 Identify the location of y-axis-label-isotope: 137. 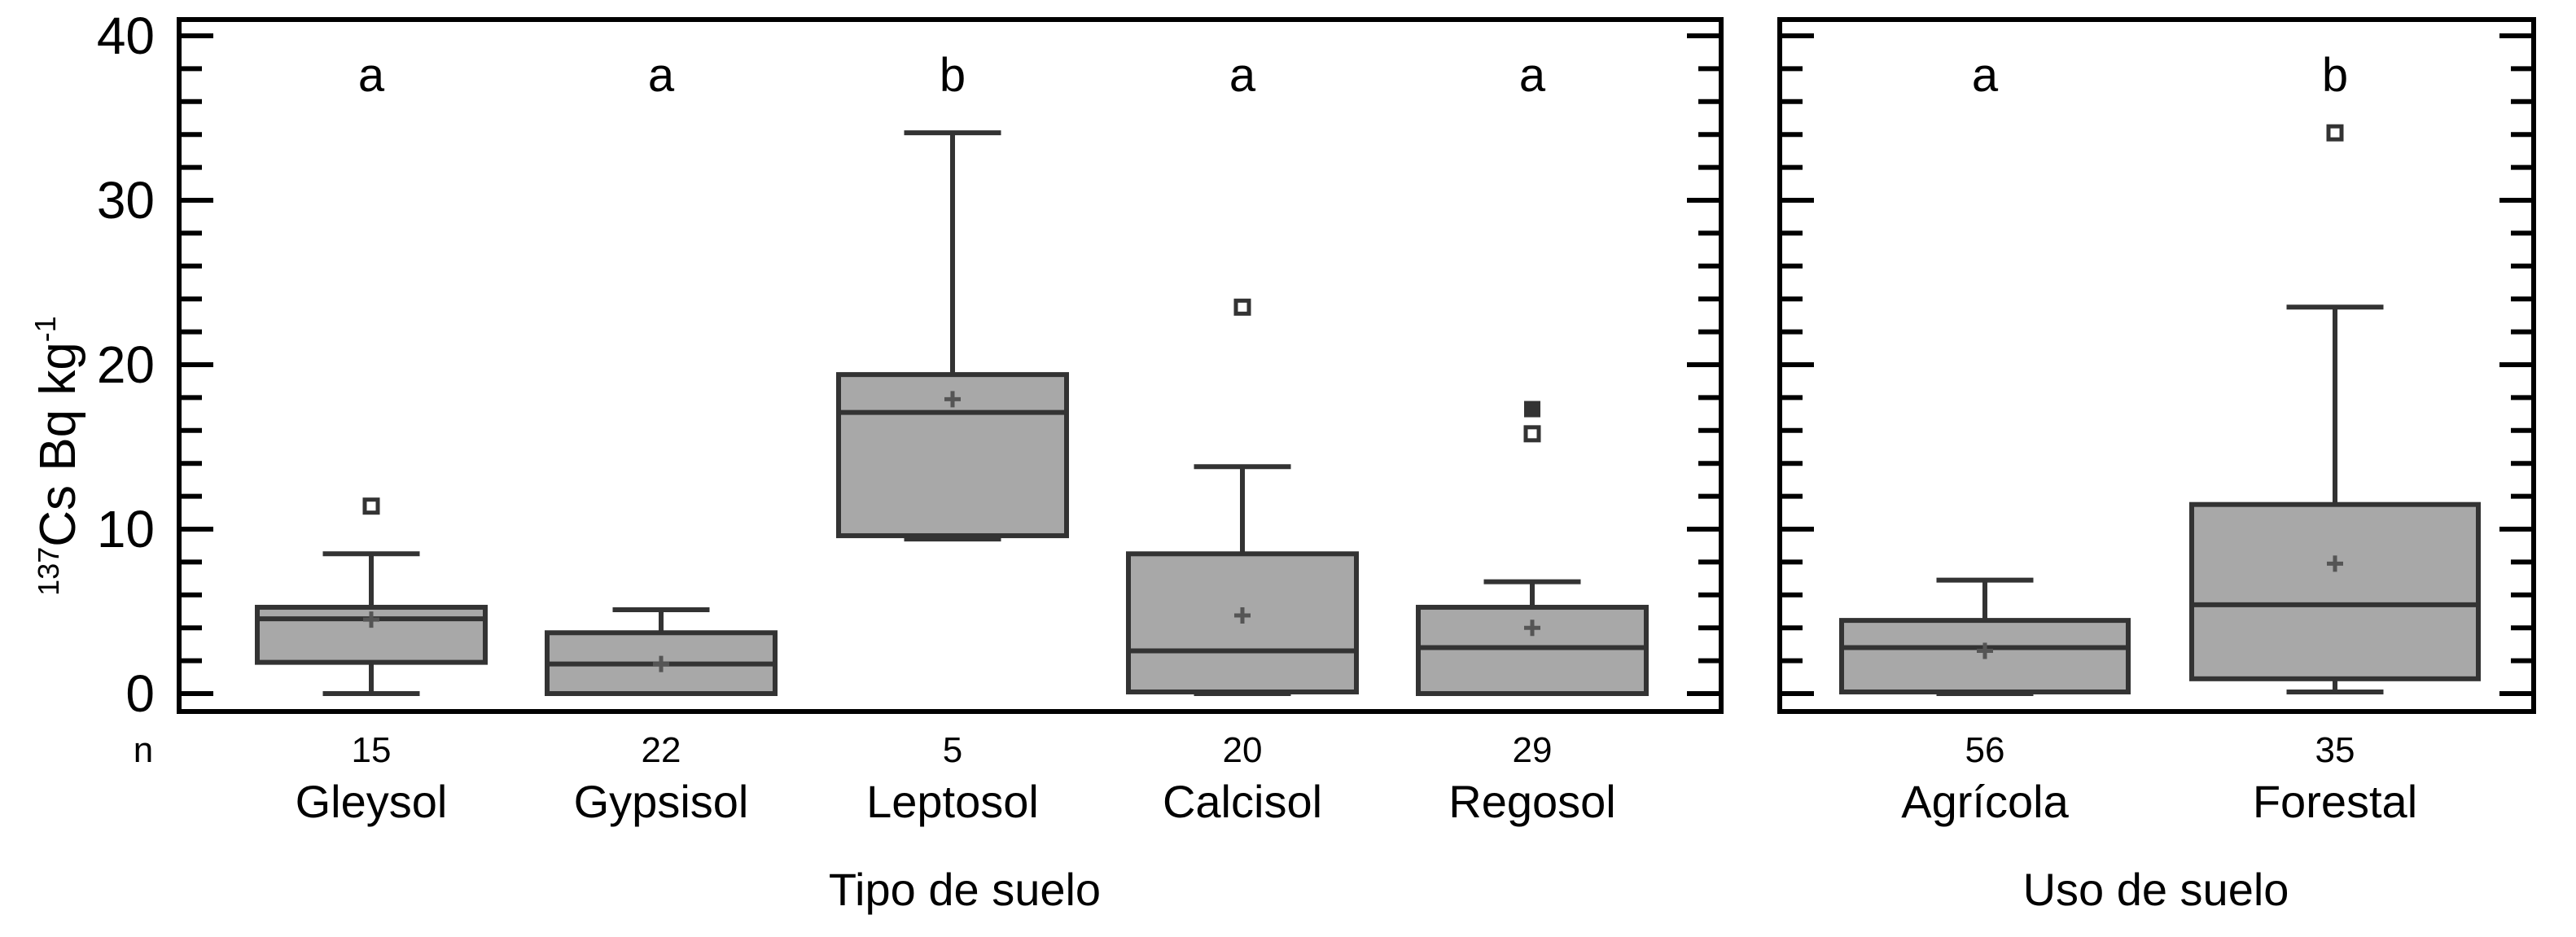
(48, 572).